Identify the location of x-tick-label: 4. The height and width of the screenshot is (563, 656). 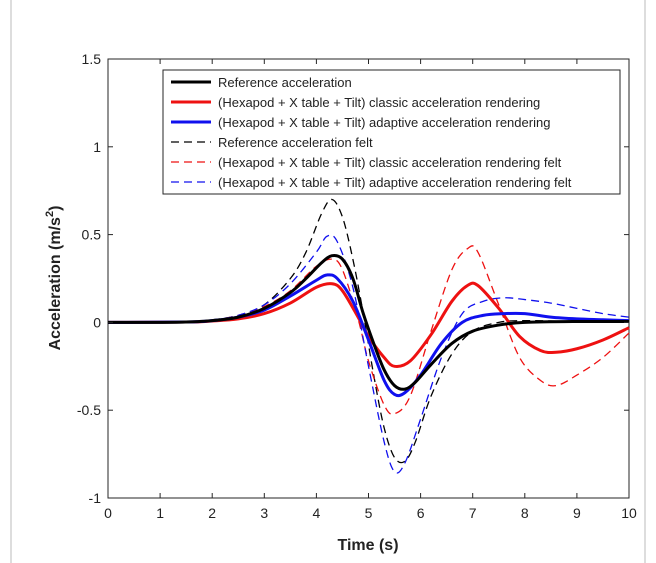
(317, 513).